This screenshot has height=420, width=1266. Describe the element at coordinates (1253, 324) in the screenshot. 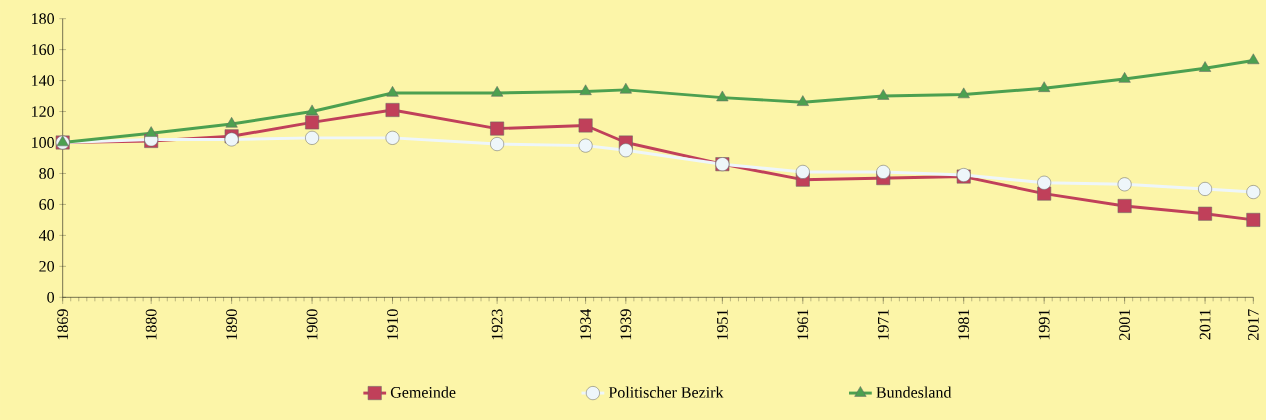

I see `x-tick-label: 2017` at that location.